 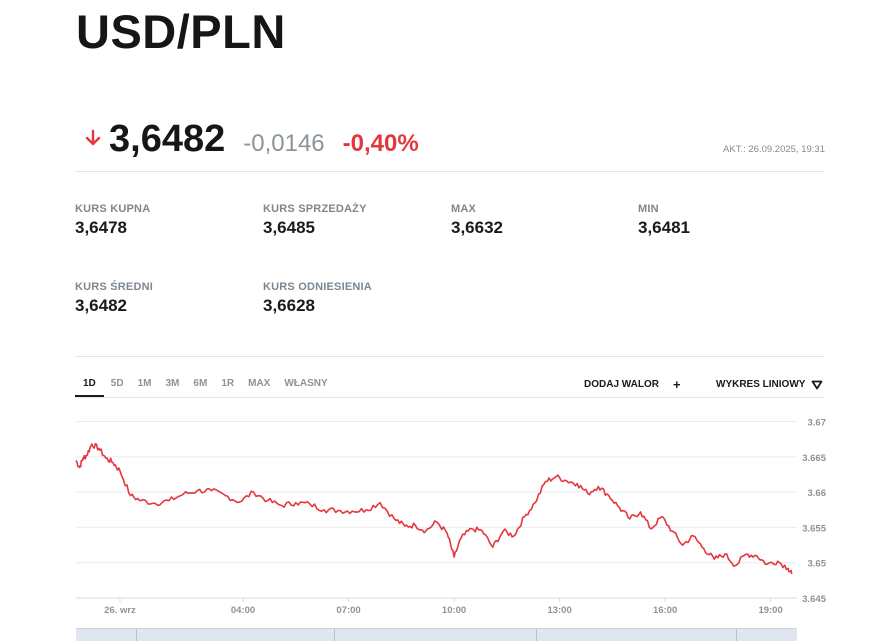 What do you see at coordinates (814, 528) in the screenshot?
I see `y-tick-label: 3.655` at bounding box center [814, 528].